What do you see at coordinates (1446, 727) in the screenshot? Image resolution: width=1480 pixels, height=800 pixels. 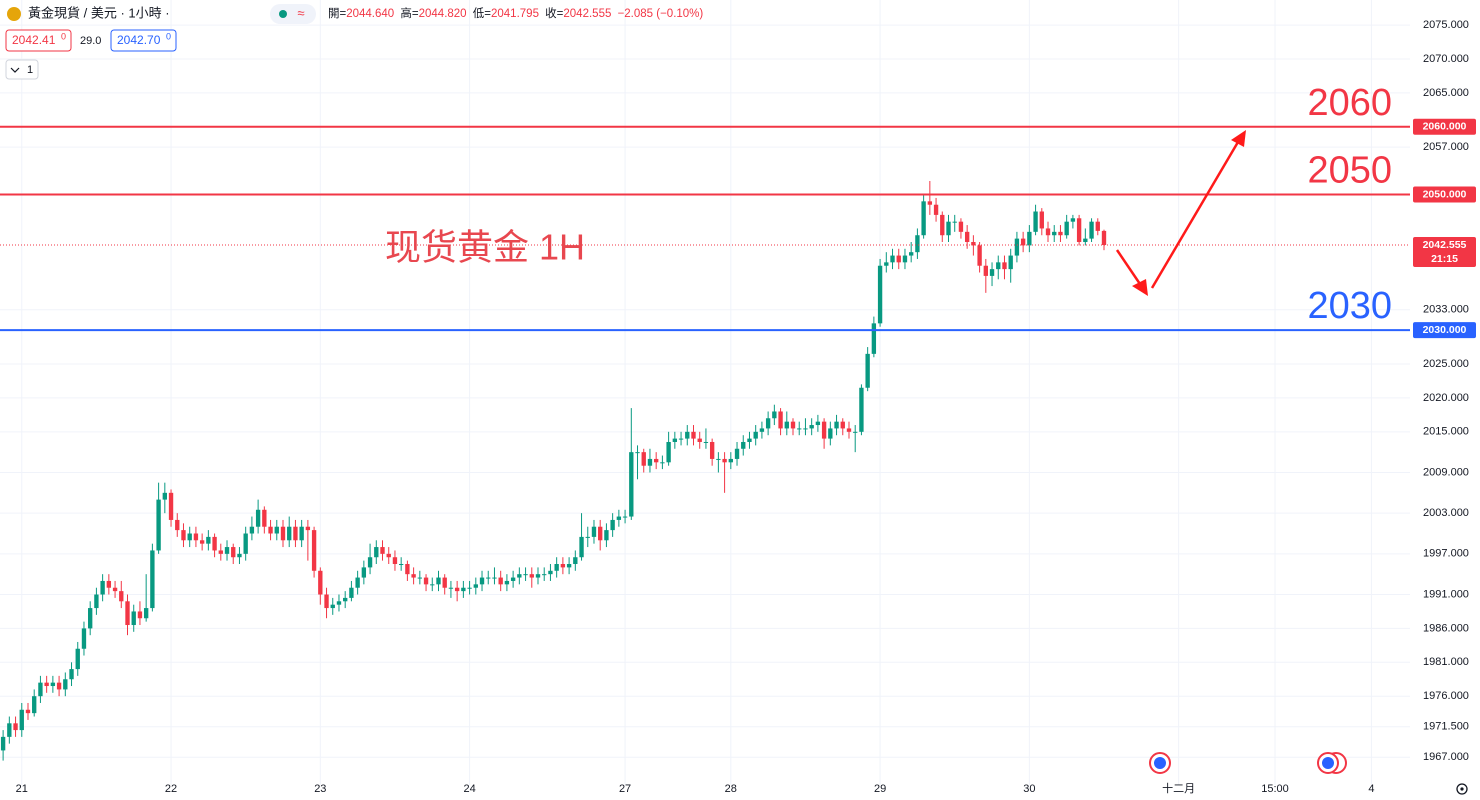 I see `y-tick-label: 1971.500` at bounding box center [1446, 727].